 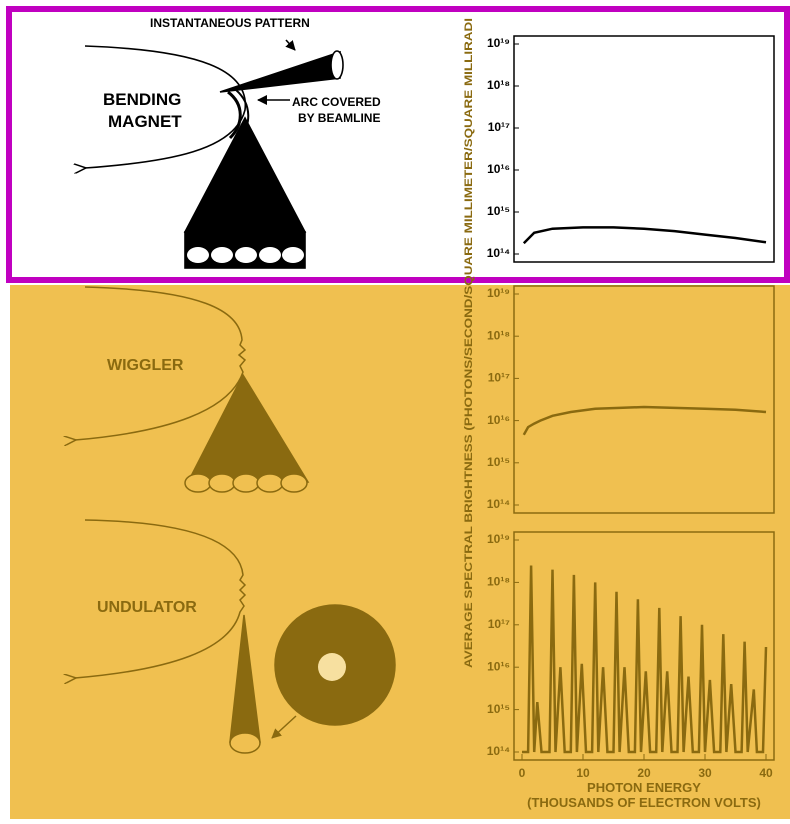 I want to click on x-tick-label: 40, so click(x=766, y=773).